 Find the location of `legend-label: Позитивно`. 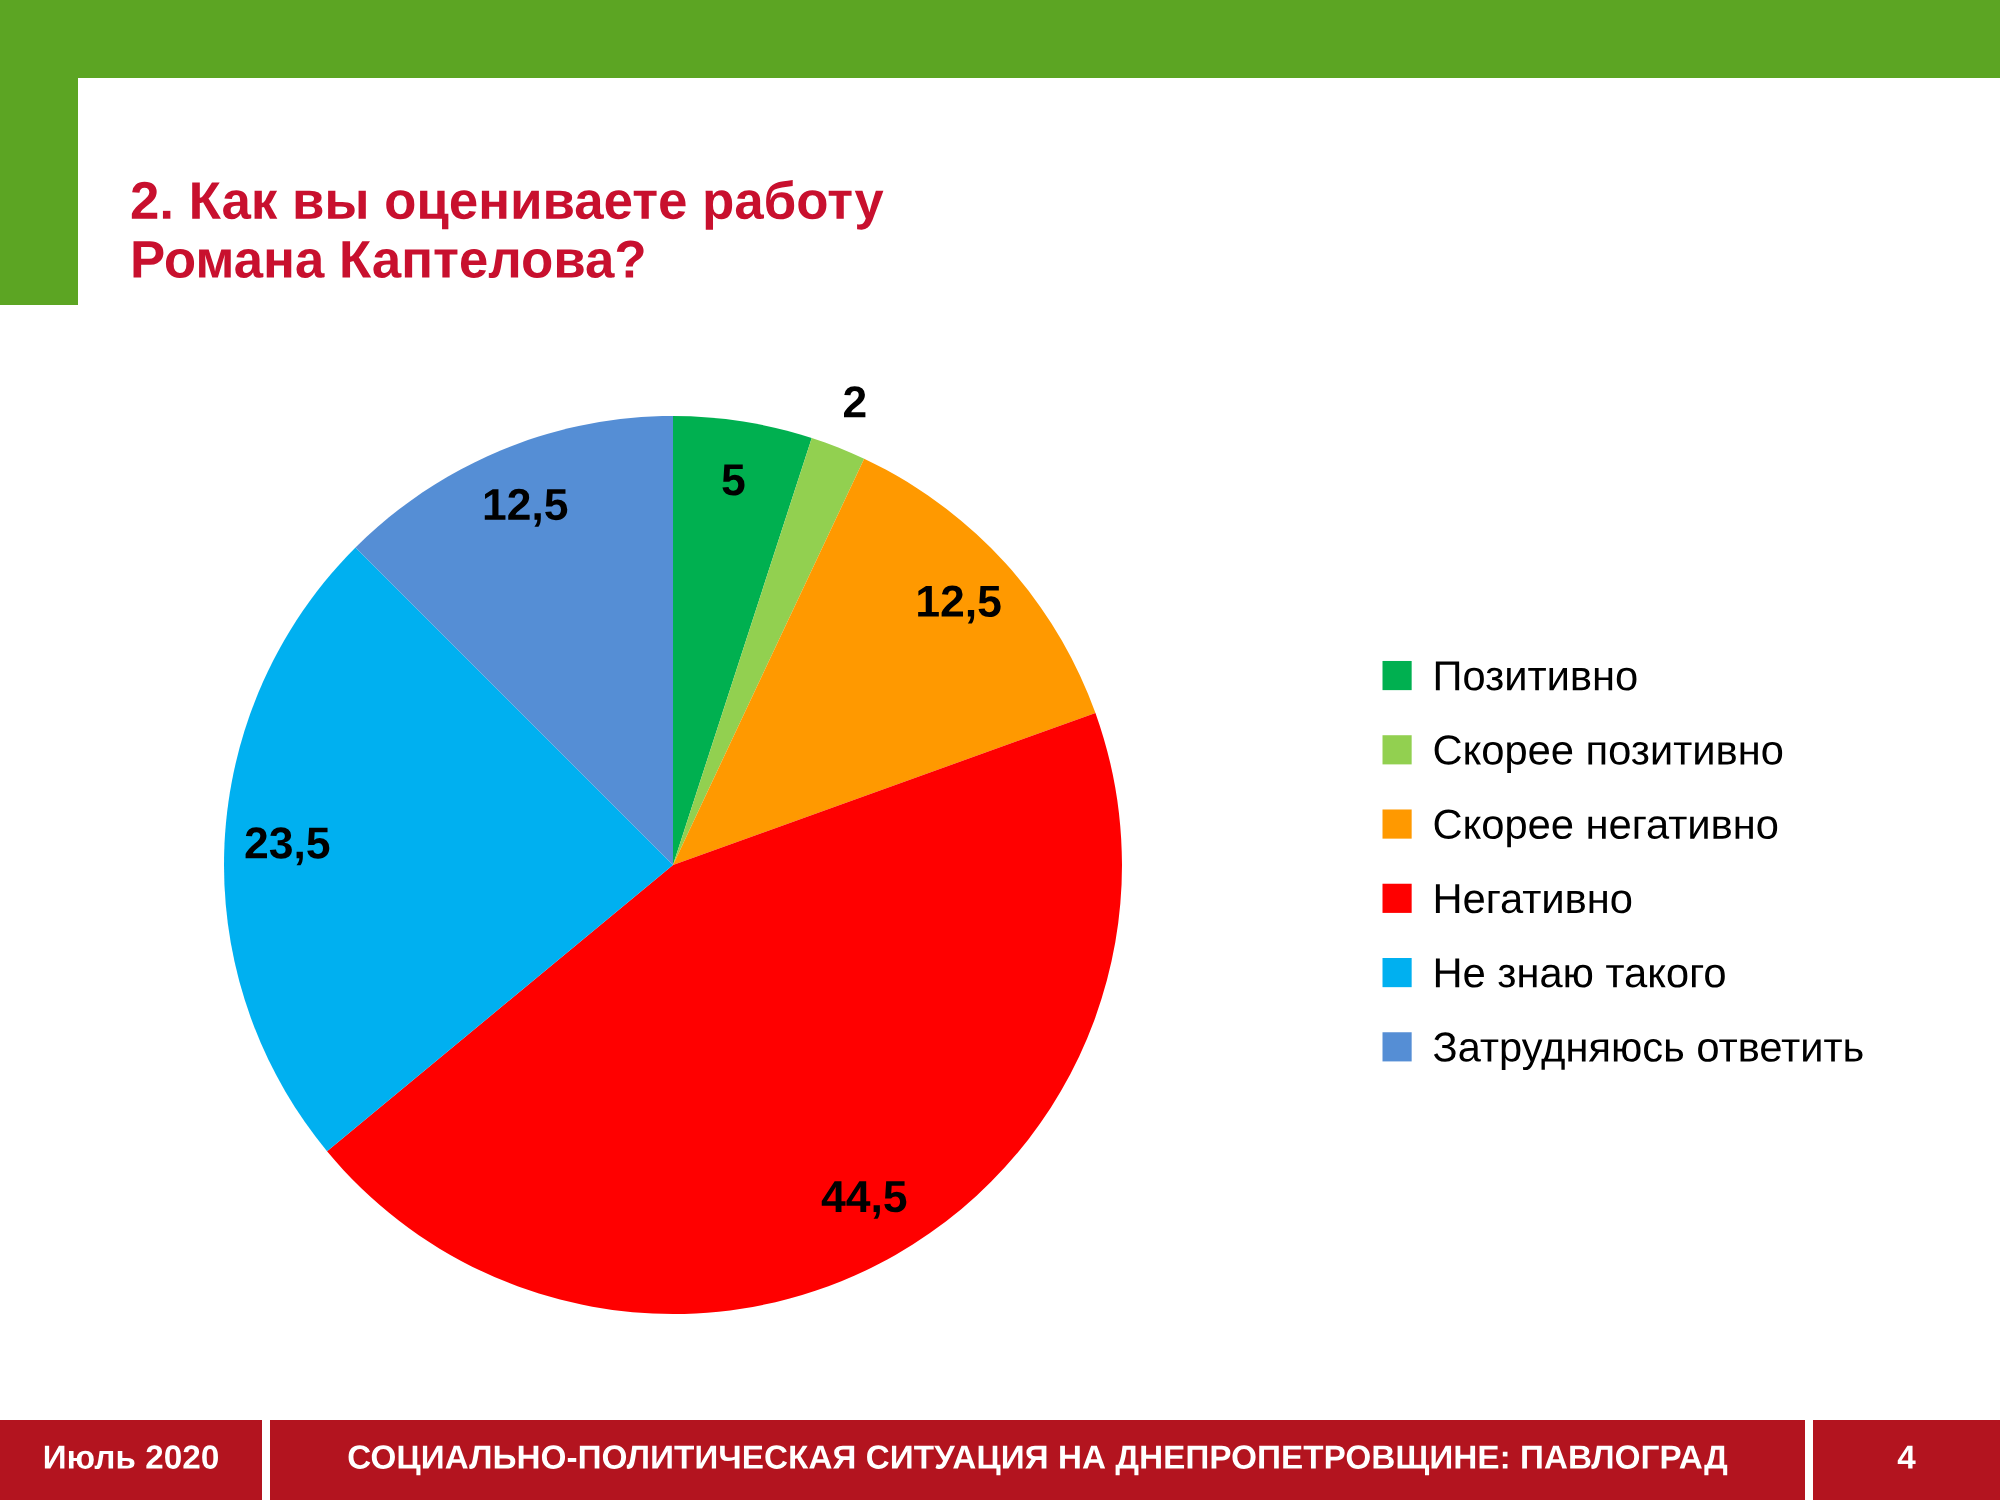

legend-label: Позитивно is located at coordinates (1536, 676).